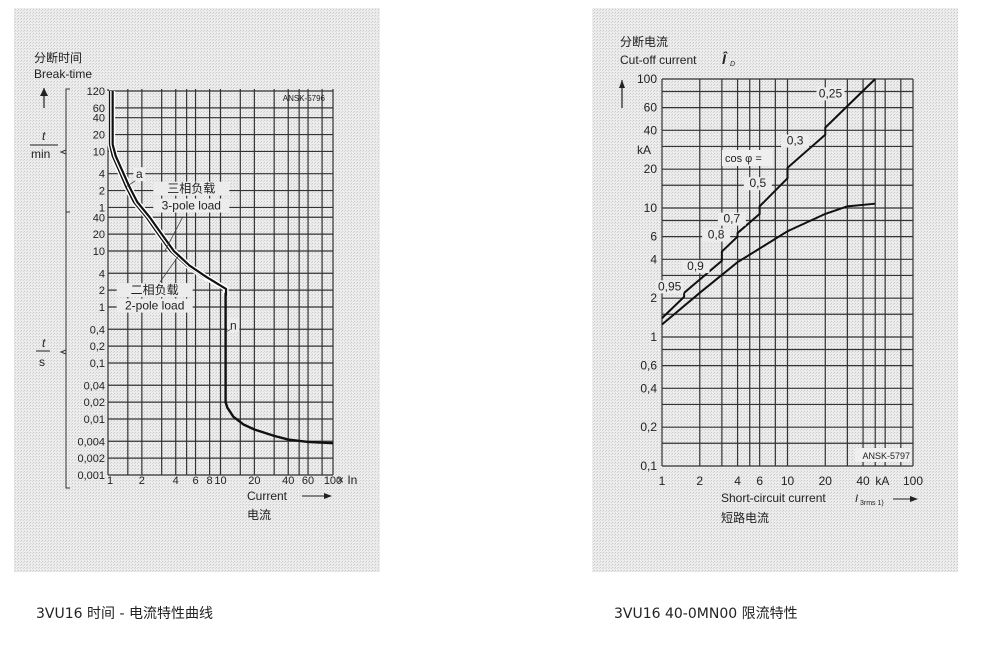 This screenshot has width=988, height=653. Describe the element at coordinates (648, 466) in the screenshot. I see `y-tick-label: 0,1` at that location.